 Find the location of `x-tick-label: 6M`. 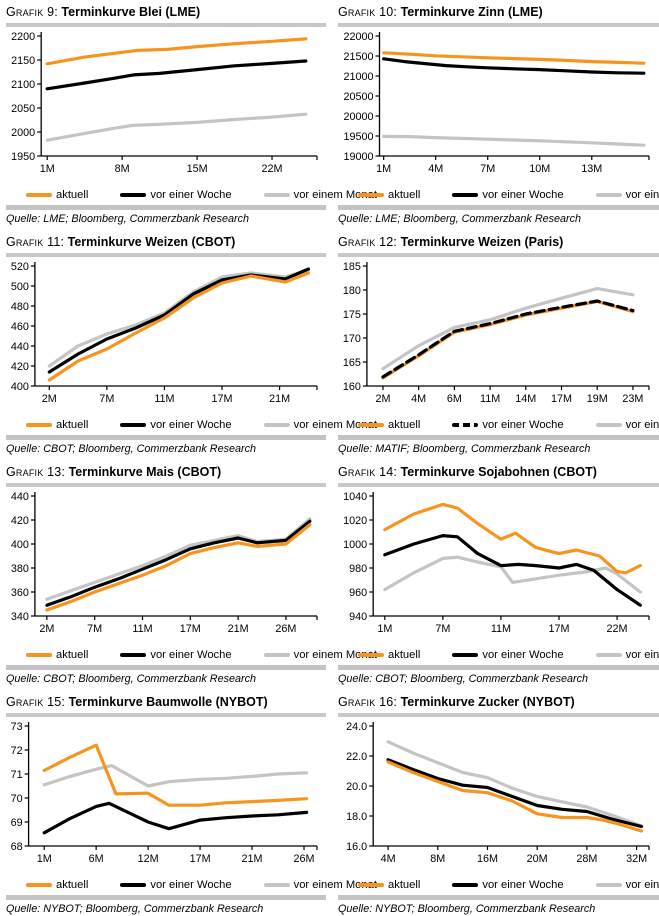

x-tick-label: 6M is located at coordinates (96, 859).